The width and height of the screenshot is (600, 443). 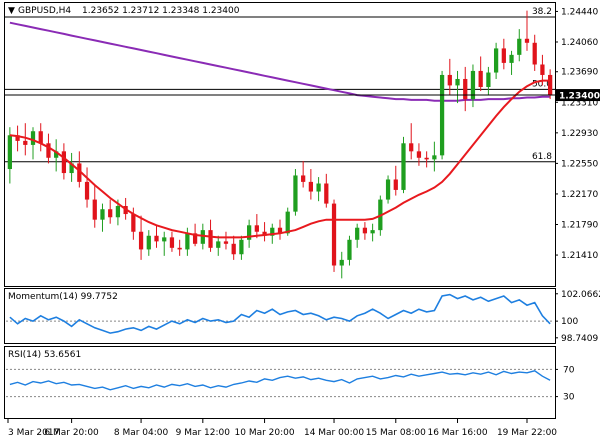 What do you see at coordinates (542, 12) in the screenshot?
I see `level-label: 38.2` at bounding box center [542, 12].